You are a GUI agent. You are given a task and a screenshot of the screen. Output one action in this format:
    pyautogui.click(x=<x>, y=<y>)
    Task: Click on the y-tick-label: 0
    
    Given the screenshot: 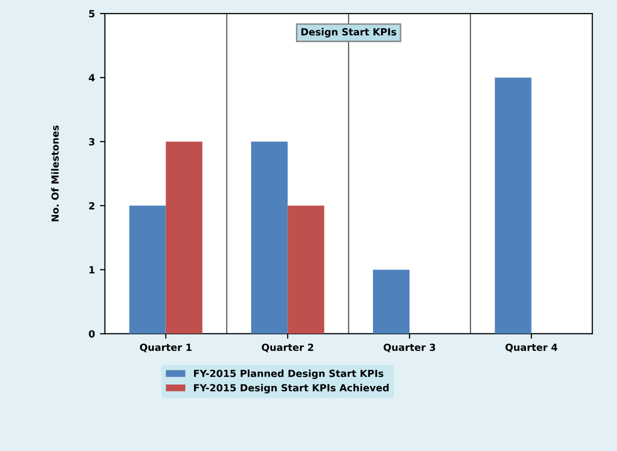 What is the action you would take?
    pyautogui.click(x=91, y=334)
    